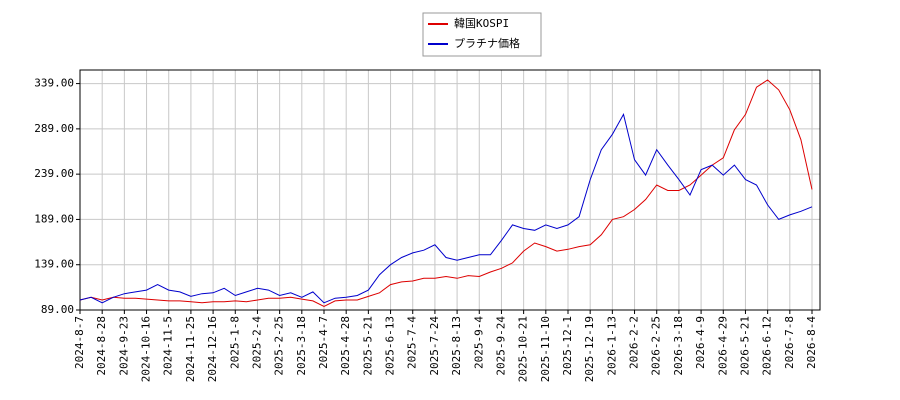 The height and width of the screenshot is (400, 900). What do you see at coordinates (634, 342) in the screenshot?
I see `x-tick-label: 2026-2-2` at bounding box center [634, 342].